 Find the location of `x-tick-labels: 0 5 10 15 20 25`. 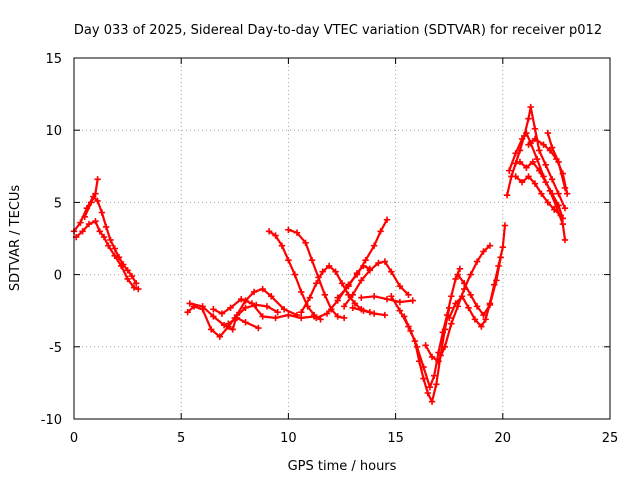

x-tick-labels: 0 5 10 15 20 25 is located at coordinates (344, 438).